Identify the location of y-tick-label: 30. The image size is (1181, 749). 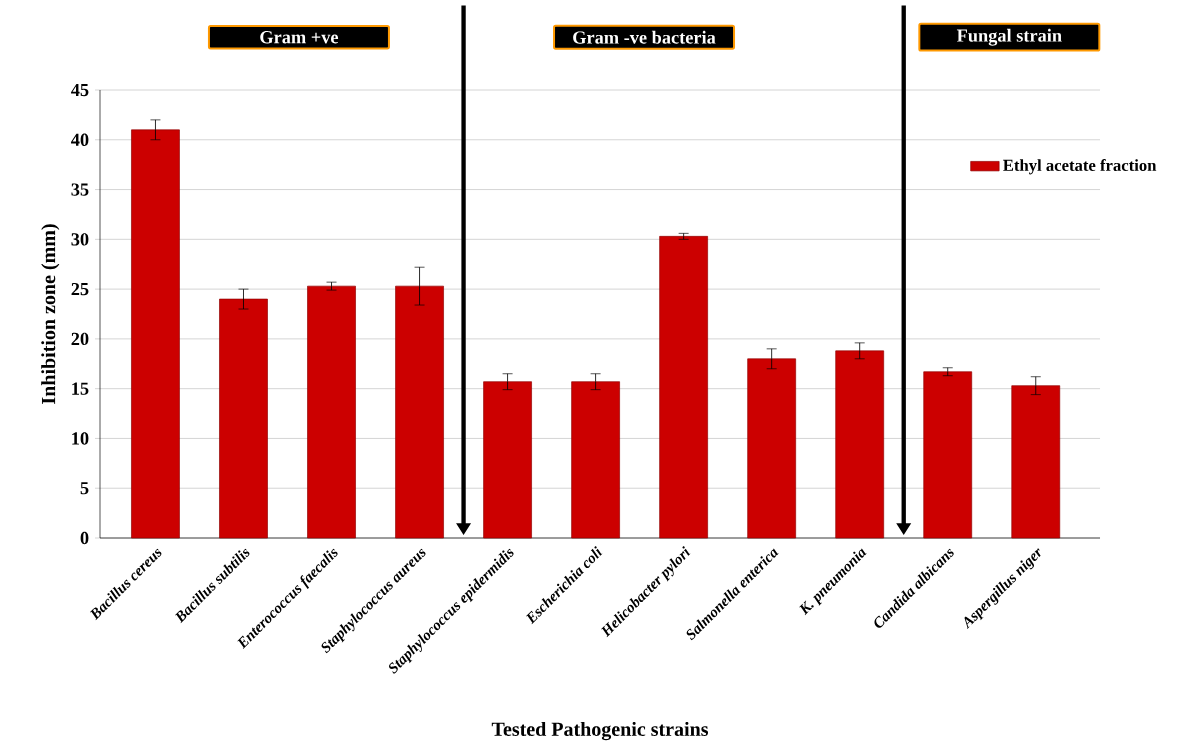
(80, 239).